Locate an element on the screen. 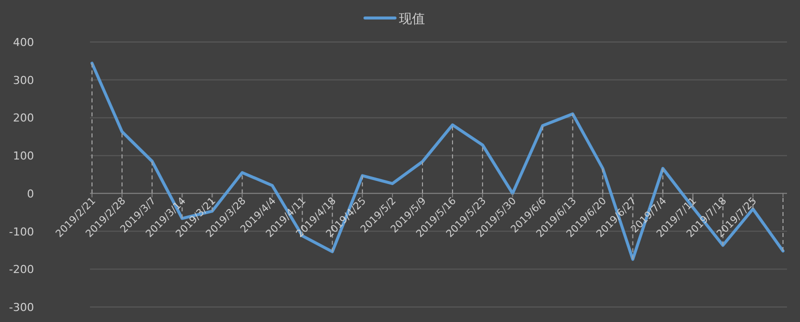 The width and height of the screenshot is (800, 322). y-tick-label: 0 is located at coordinates (30, 193).